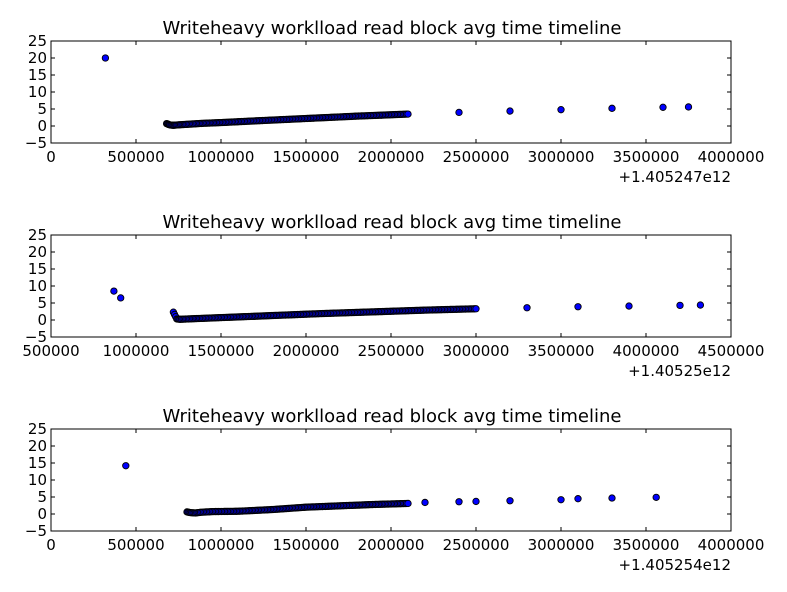 Image resolution: width=787 pixels, height=592 pixels. I want to click on x-offset-label: +1.405254e12, so click(675, 565).